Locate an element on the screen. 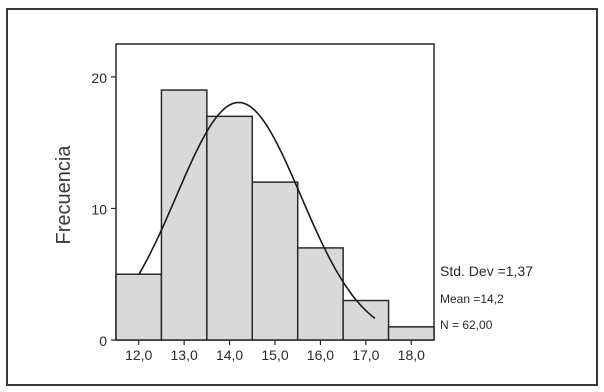 The image size is (604, 392). y-tick-label: 0 is located at coordinates (103, 341).